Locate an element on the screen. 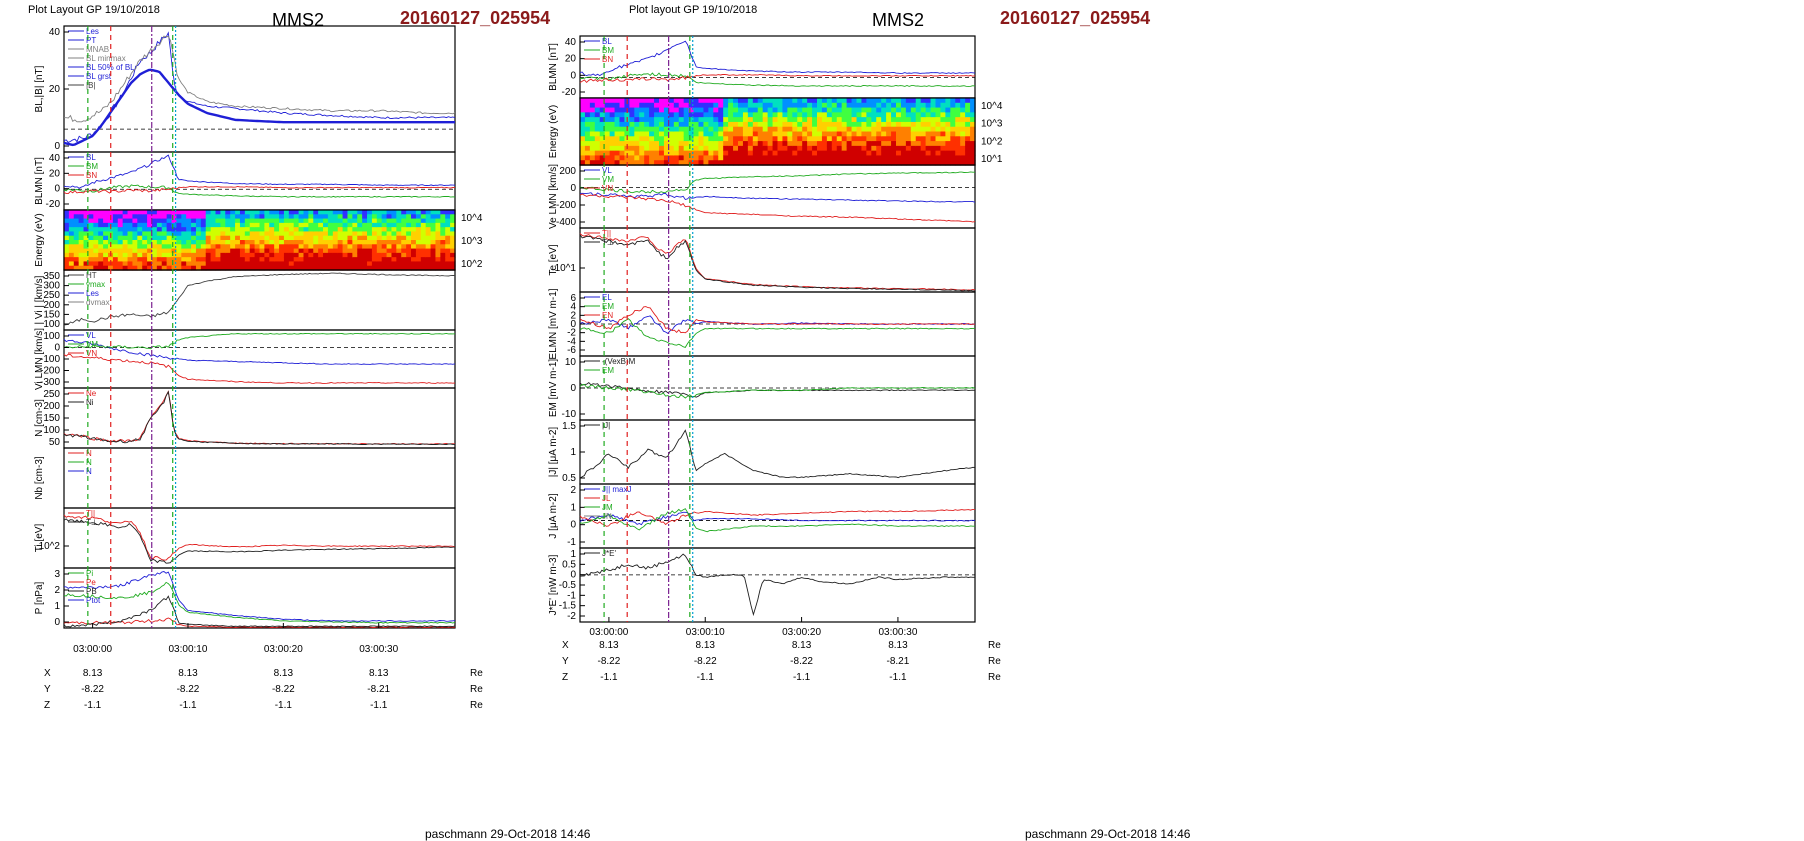 The width and height of the screenshot is (1804, 841). y-tick-label: 3 is located at coordinates (57, 574).